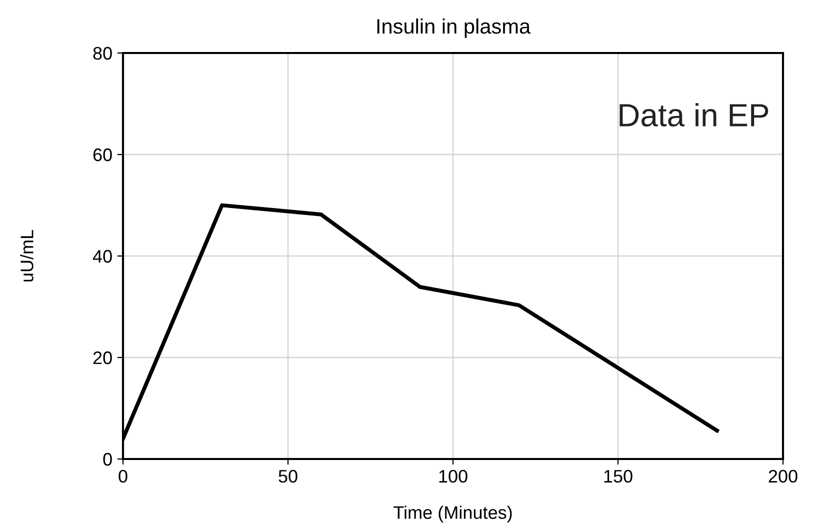 This screenshot has width=813, height=525. Describe the element at coordinates (102, 155) in the screenshot. I see `y-tick-label: 60` at that location.